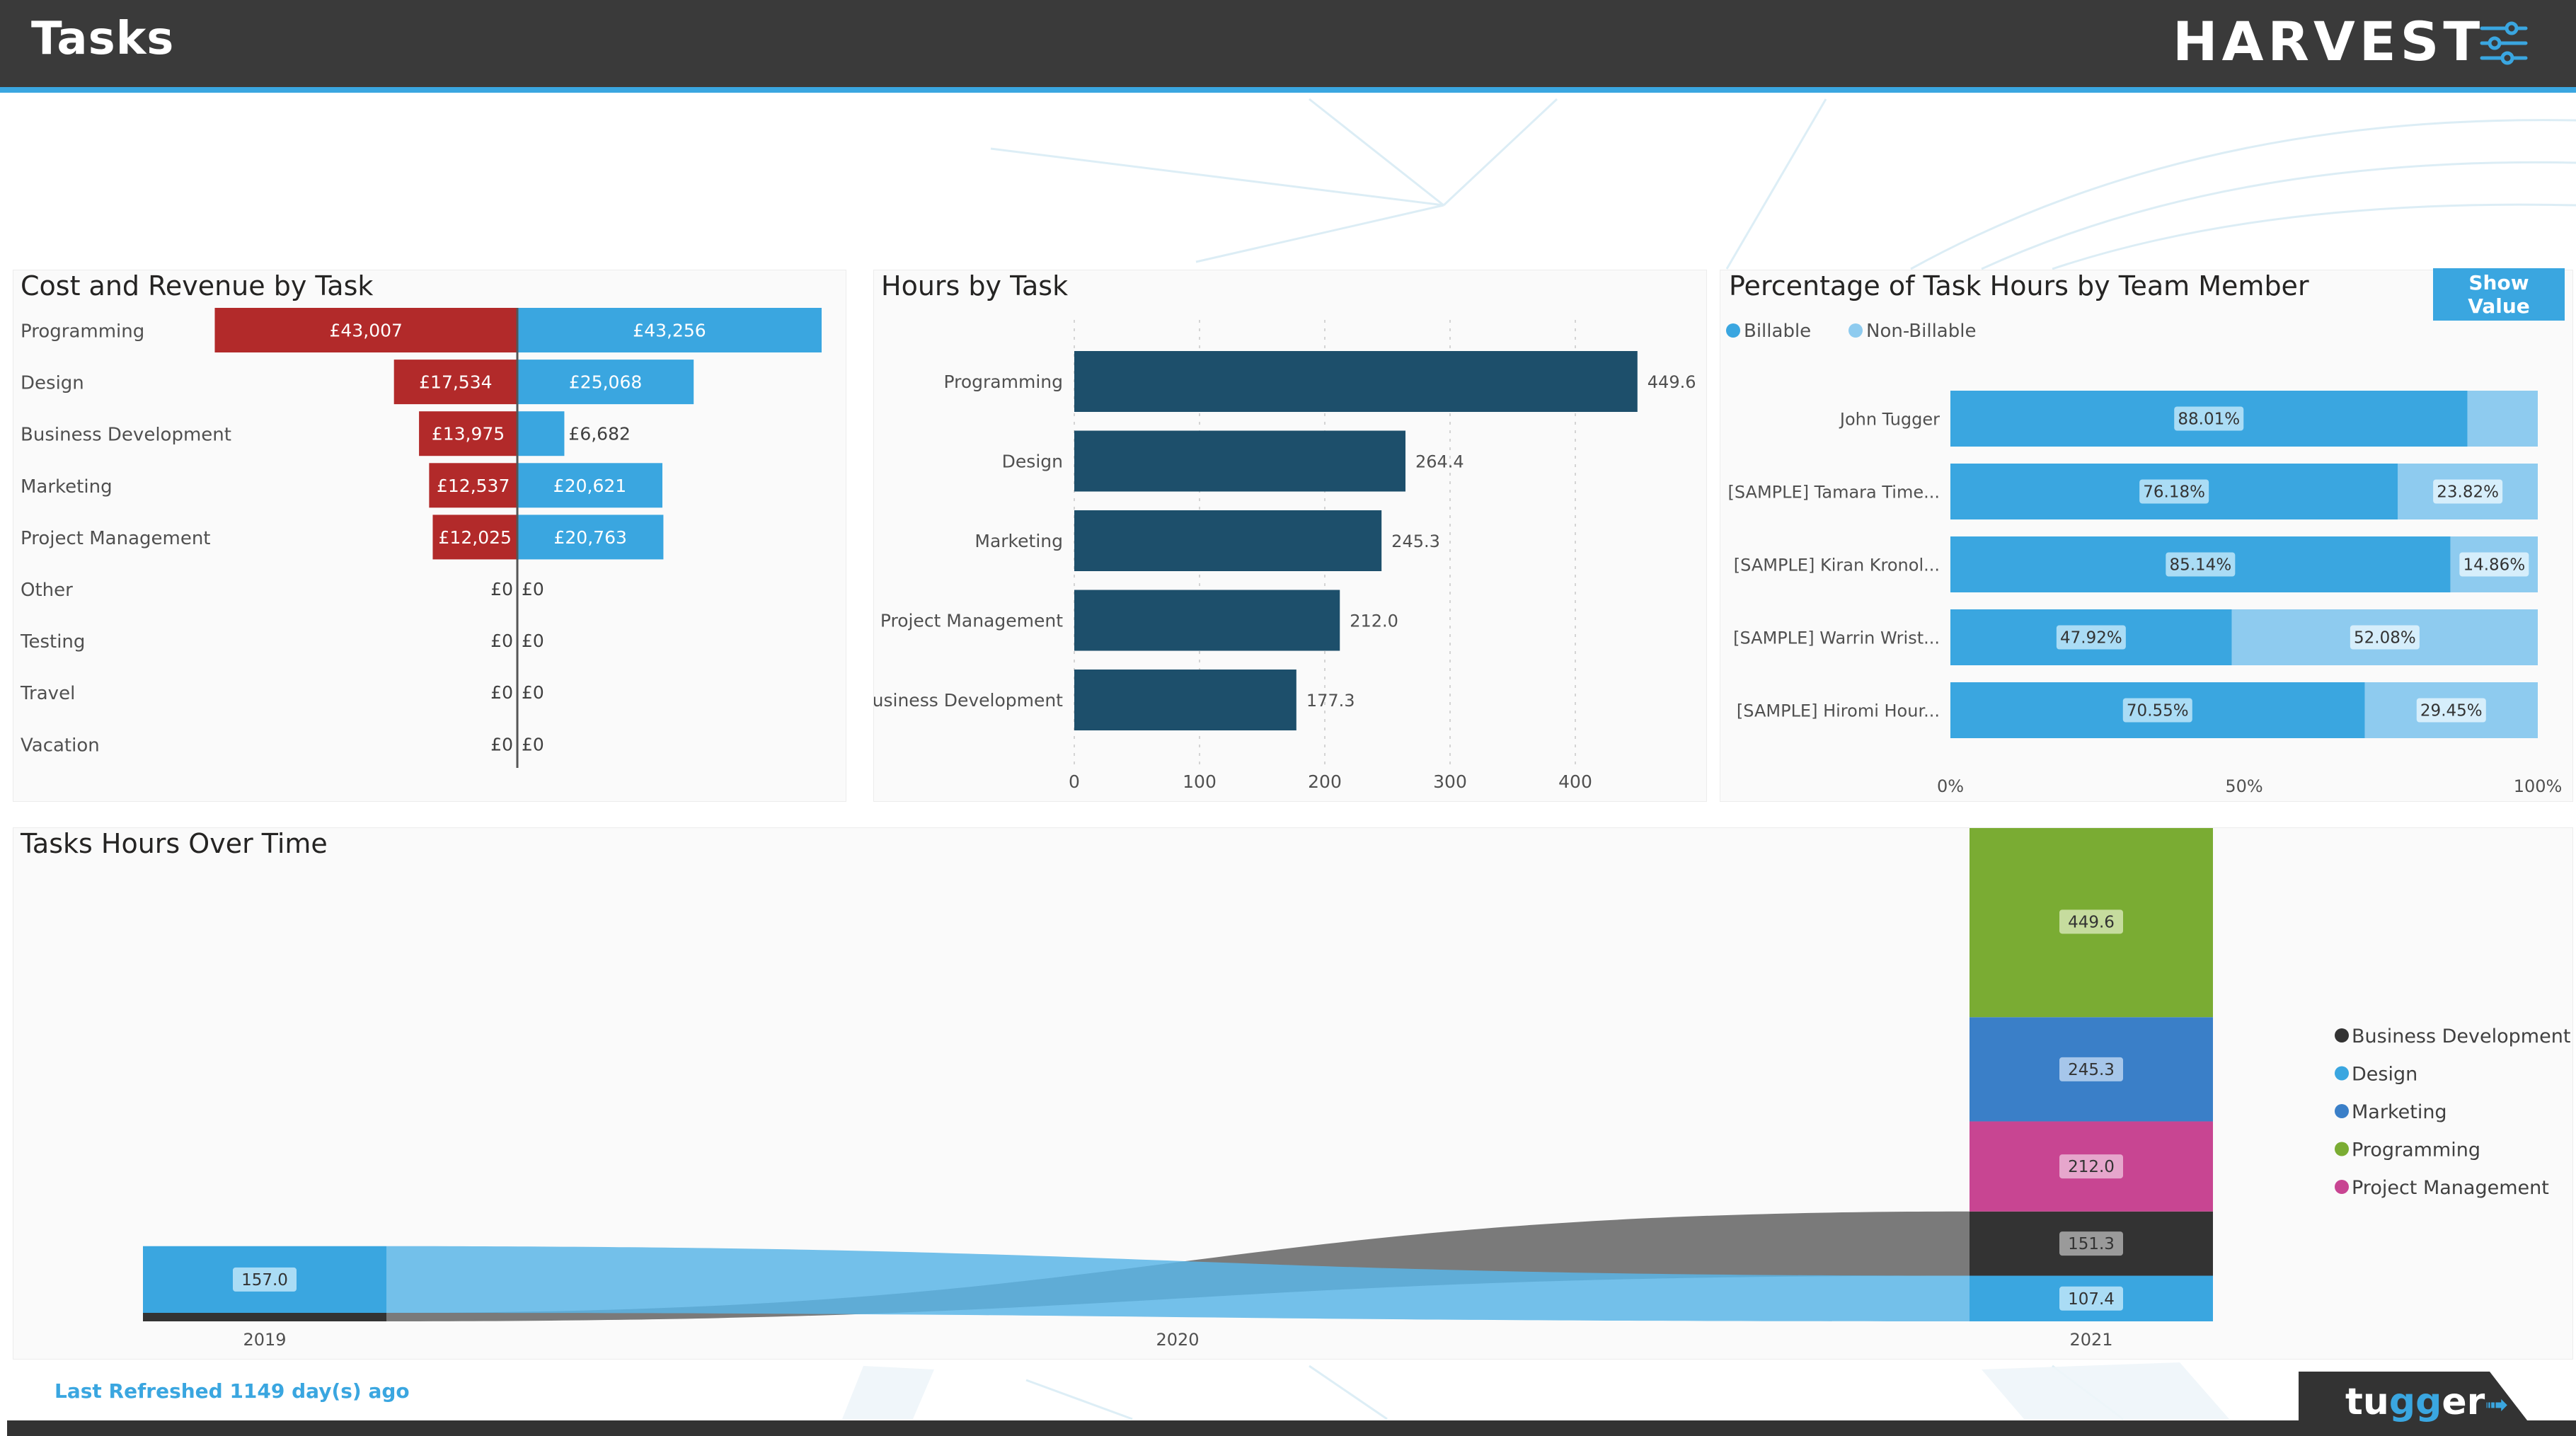 The height and width of the screenshot is (1436, 2576). I want to click on x-tick-label: 2020, so click(1178, 1340).